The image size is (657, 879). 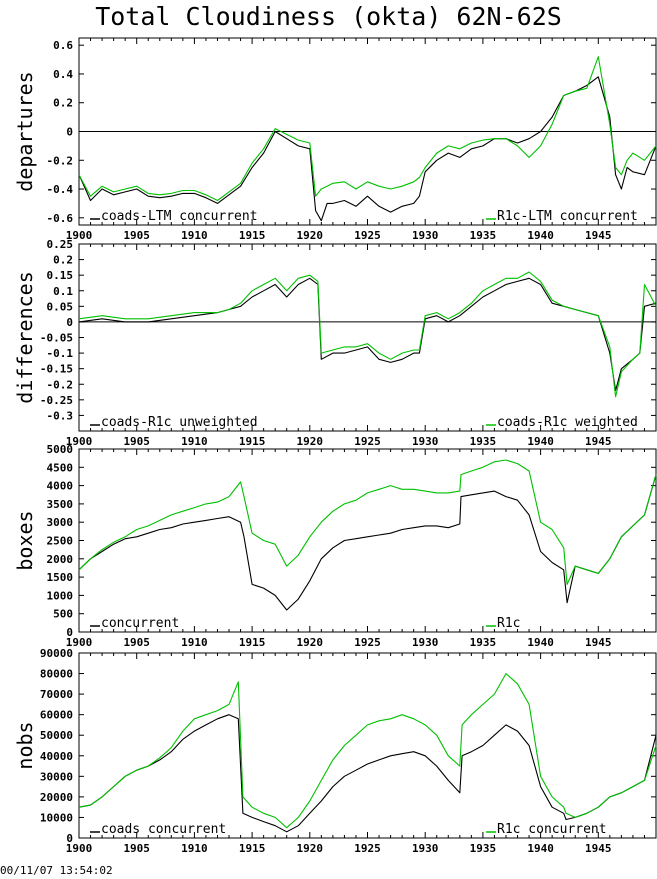 What do you see at coordinates (63, 614) in the screenshot?
I see `y-tick-label: 500` at bounding box center [63, 614].